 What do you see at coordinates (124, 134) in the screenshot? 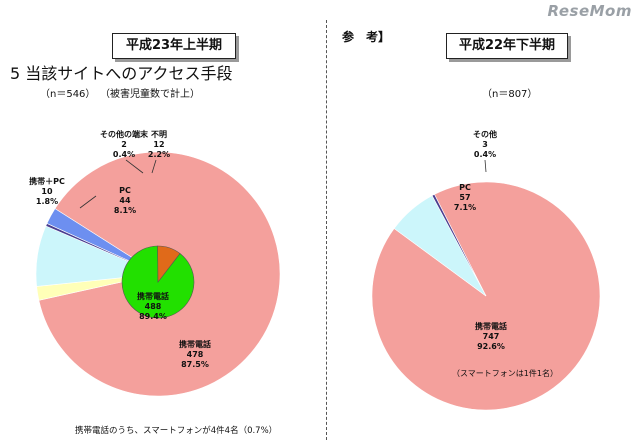
I see `label-other-terminal-name: その他の端末` at bounding box center [124, 134].